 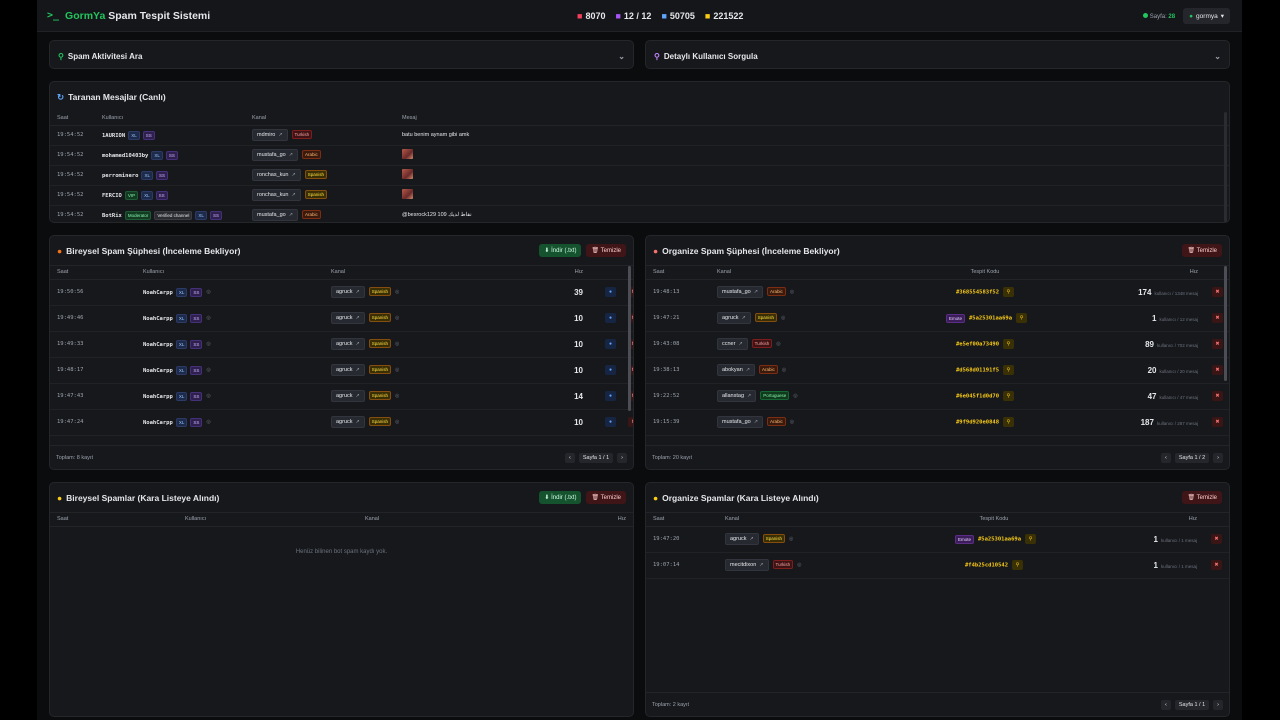 I want to click on download-button: ⬇ İndir (.txt), so click(x=560, y=497).